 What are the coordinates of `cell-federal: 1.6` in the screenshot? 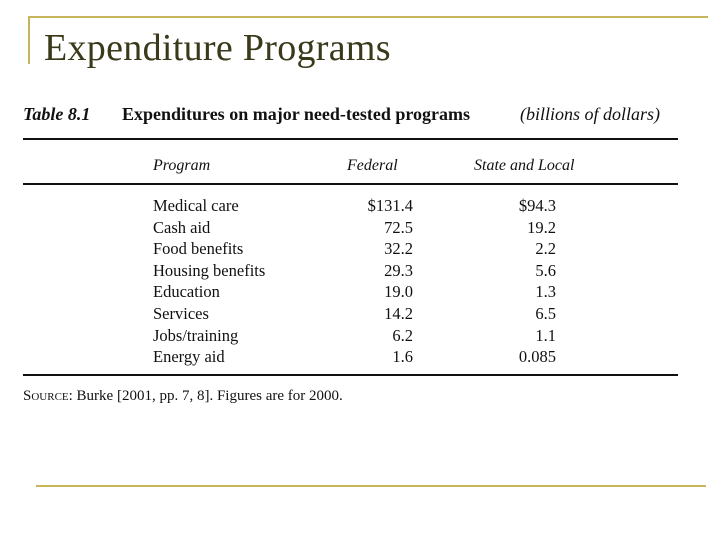 It's located at (402, 357).